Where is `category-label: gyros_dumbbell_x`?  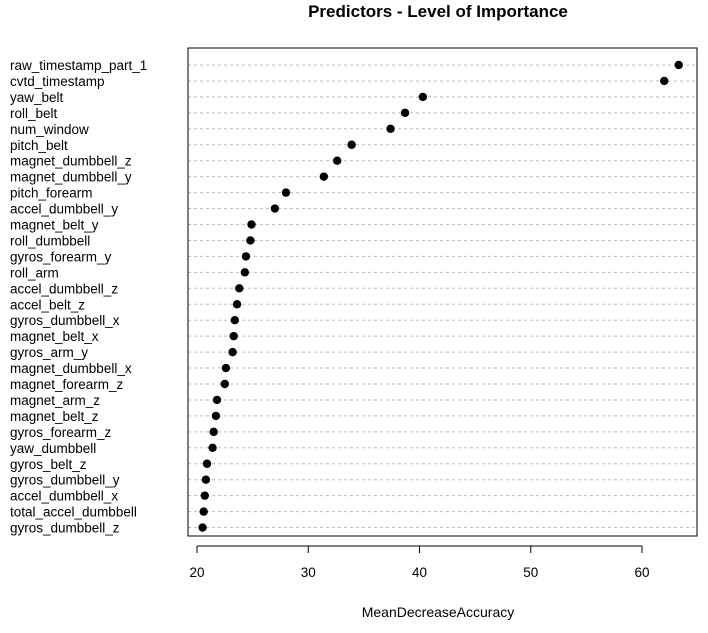 category-label: gyros_dumbbell_x is located at coordinates (65, 320).